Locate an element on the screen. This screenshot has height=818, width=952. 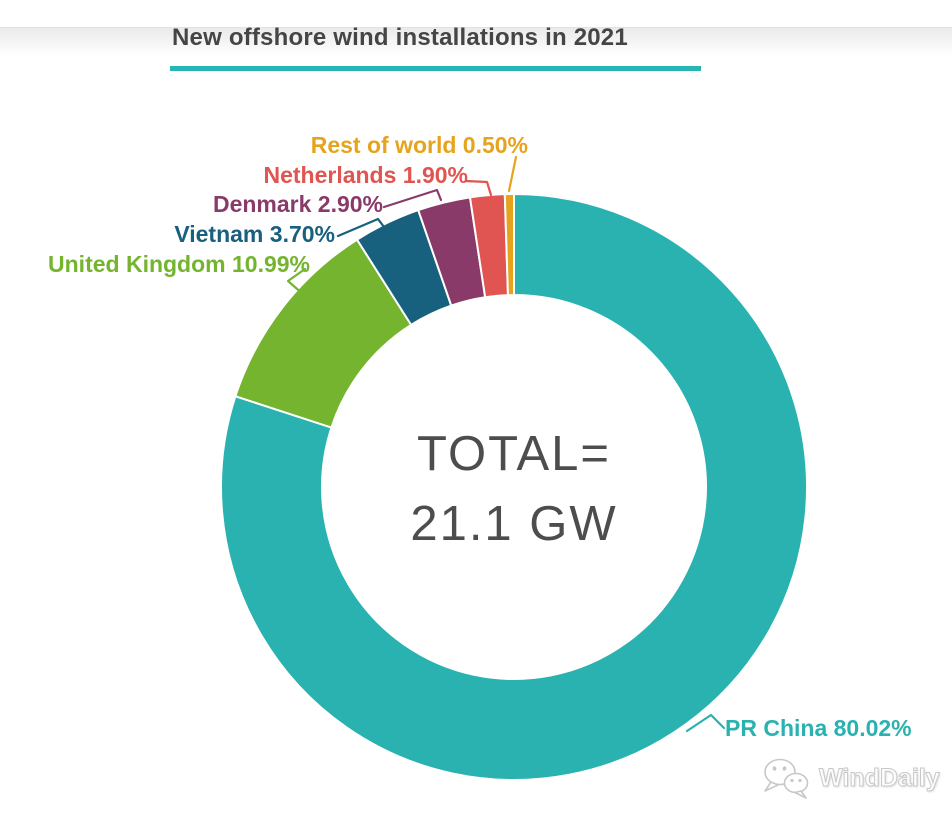
leader-vietnam is located at coordinates (361, 227).